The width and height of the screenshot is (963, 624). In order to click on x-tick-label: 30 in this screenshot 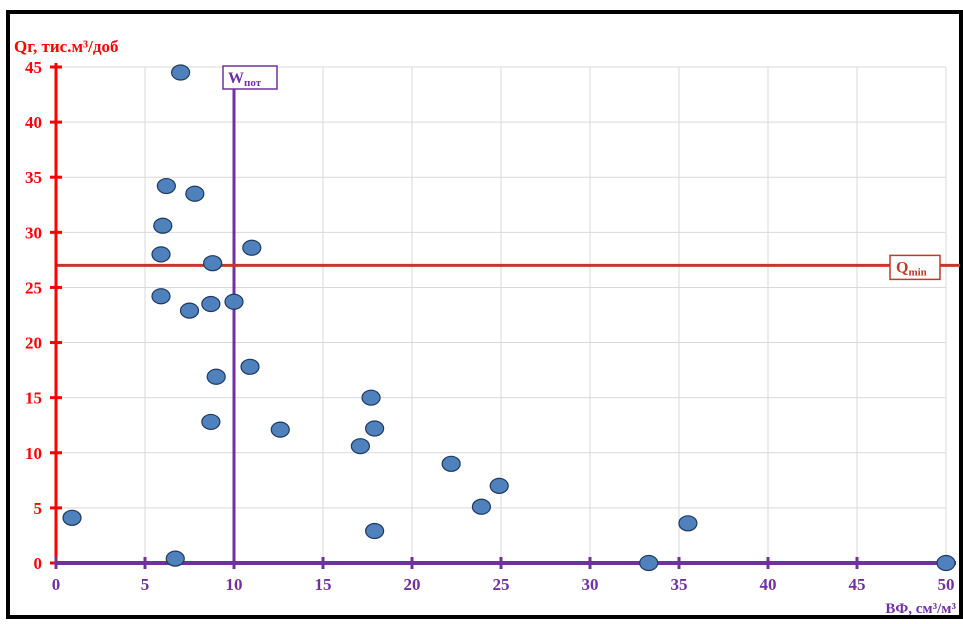, I will do `click(590, 584)`.